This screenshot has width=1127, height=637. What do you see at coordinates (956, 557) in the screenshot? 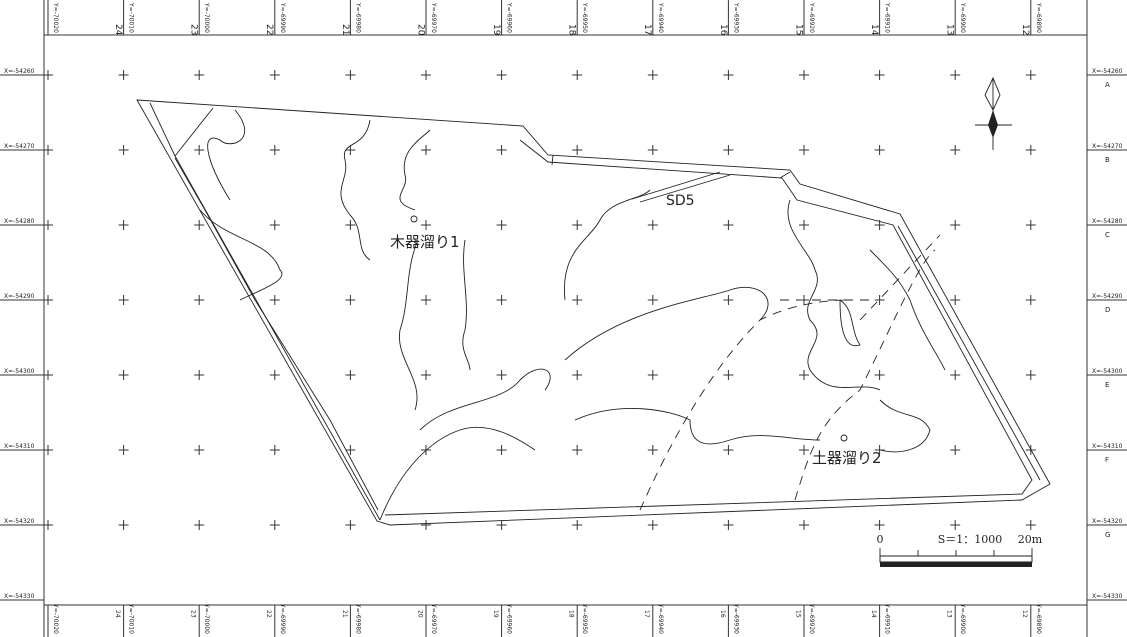
I see `scale-bar` at bounding box center [956, 557].